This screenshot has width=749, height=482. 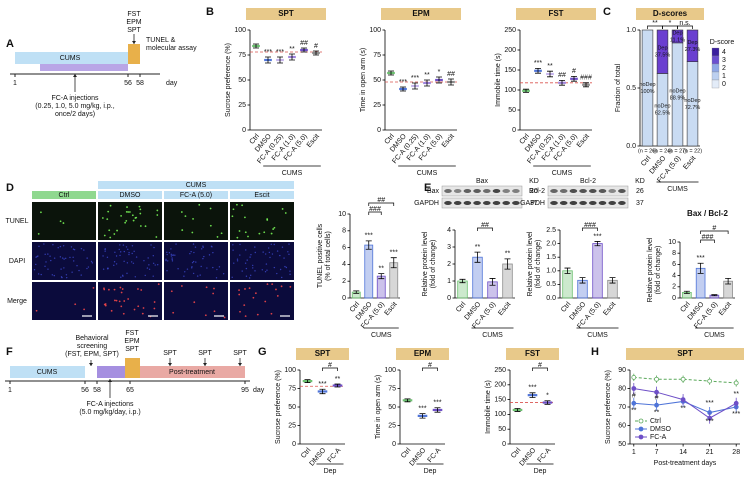 I want to click on injection-phase, so click(x=111, y=372).